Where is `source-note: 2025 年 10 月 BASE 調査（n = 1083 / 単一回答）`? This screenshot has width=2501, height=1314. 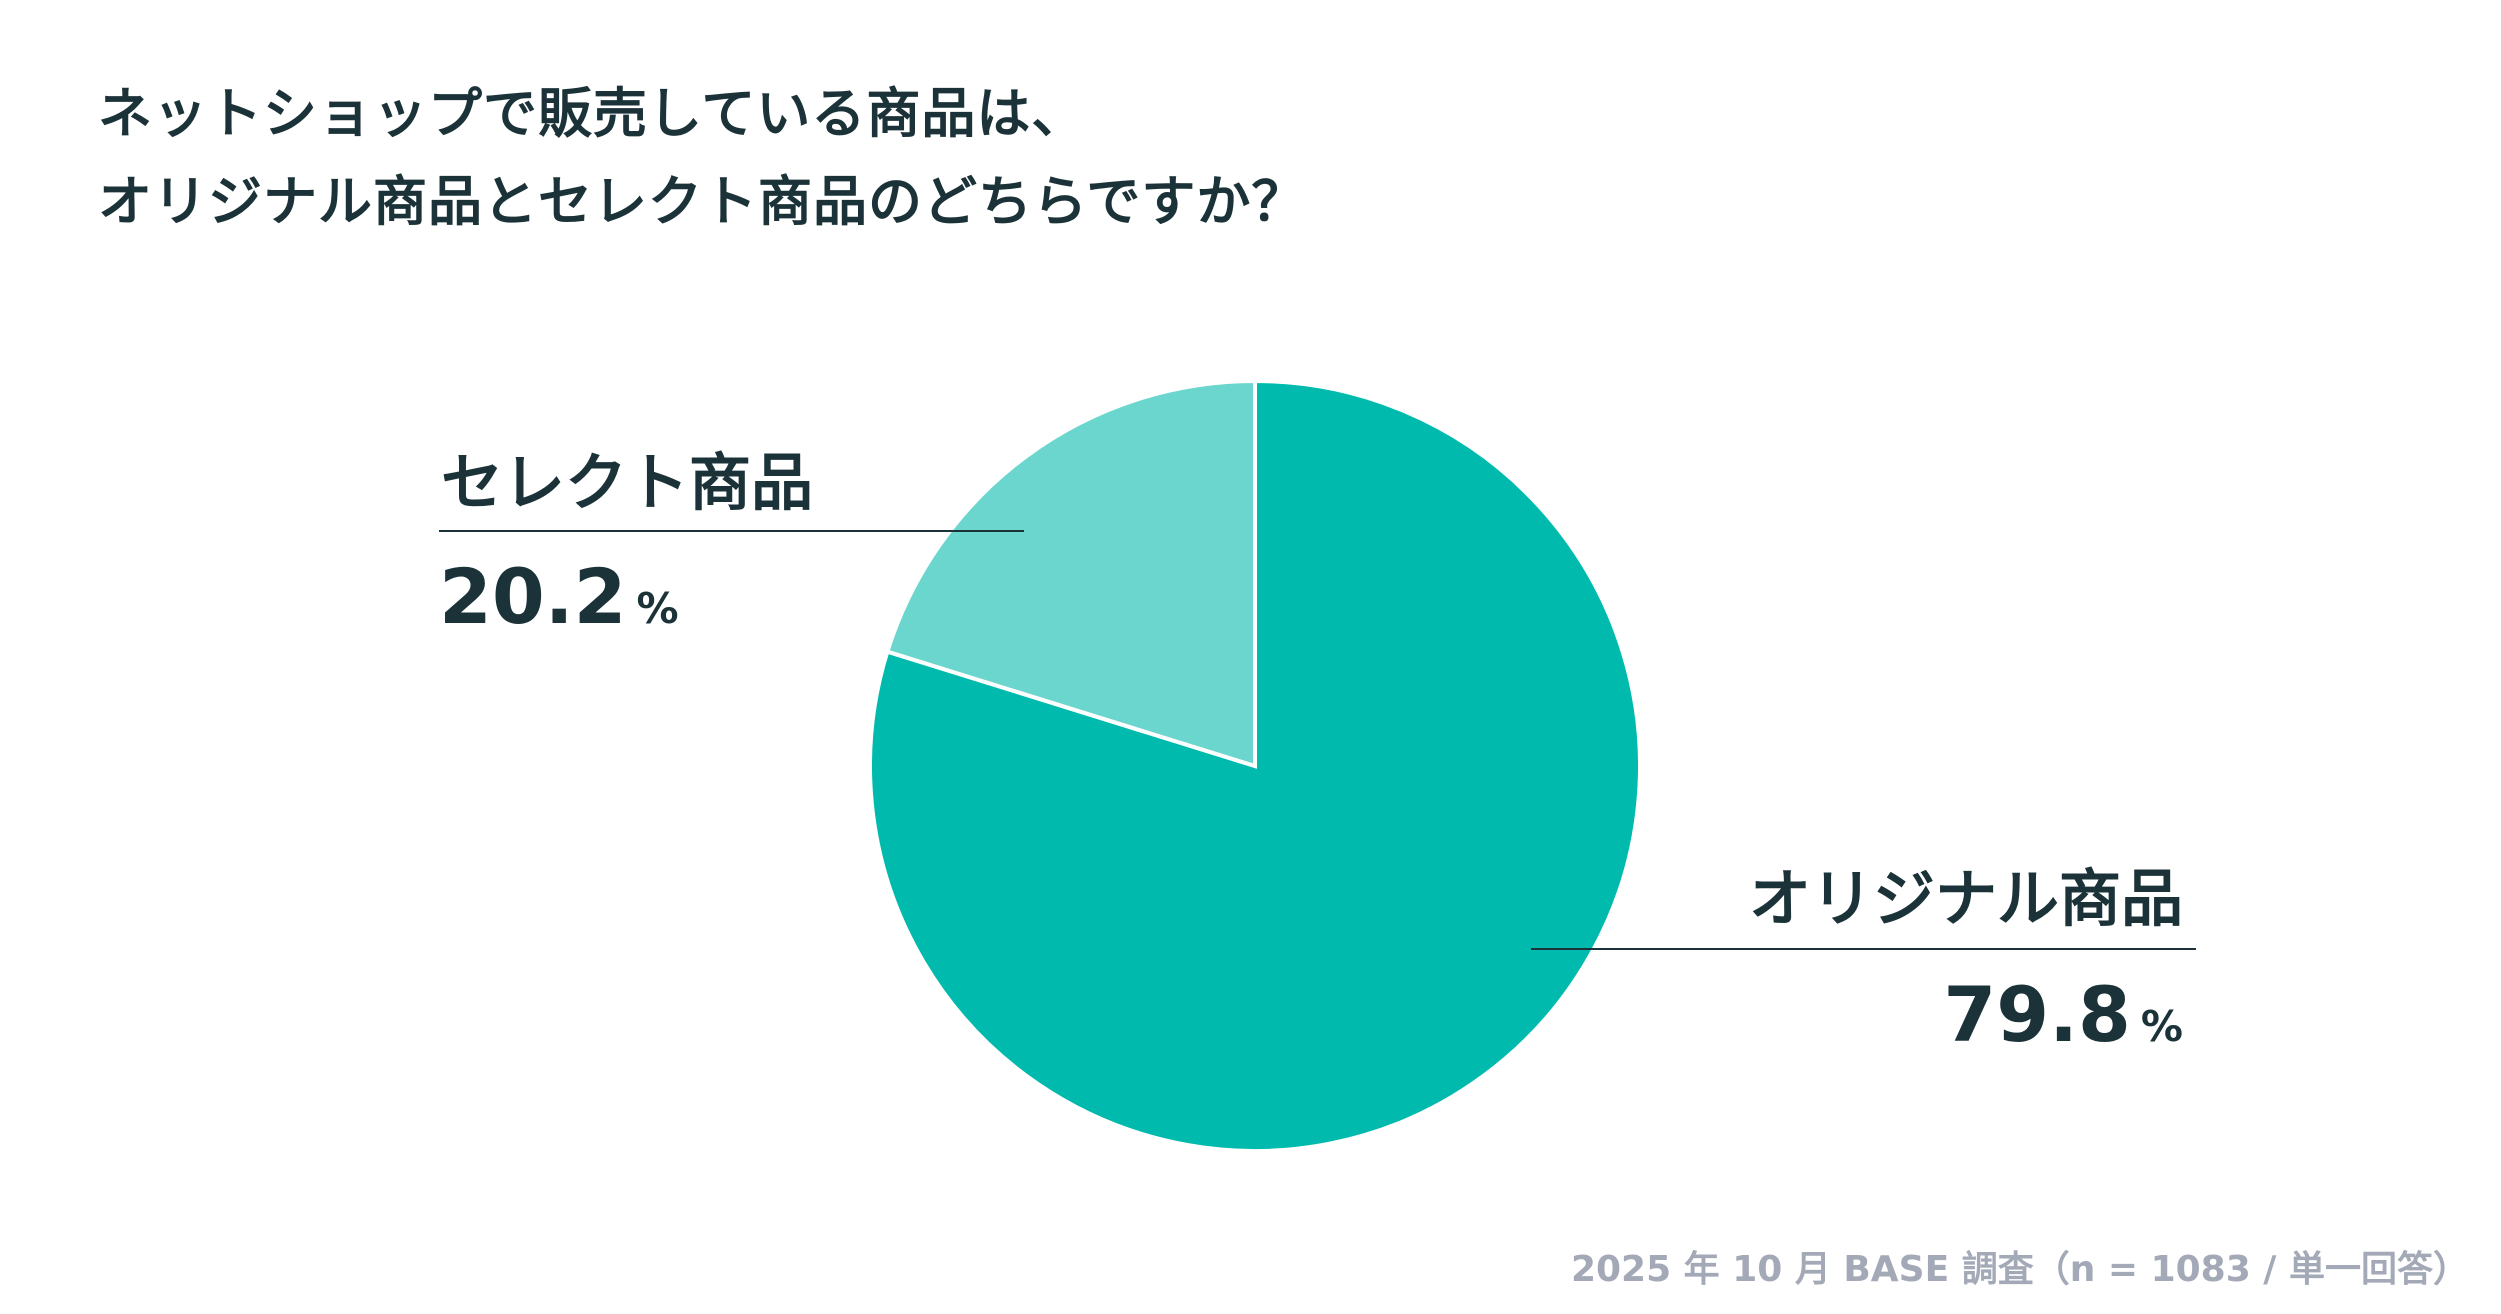
source-note: 2025 年 10 月 BASE 調査（n = 1083 / 単一回答） is located at coordinates (2019, 1269).